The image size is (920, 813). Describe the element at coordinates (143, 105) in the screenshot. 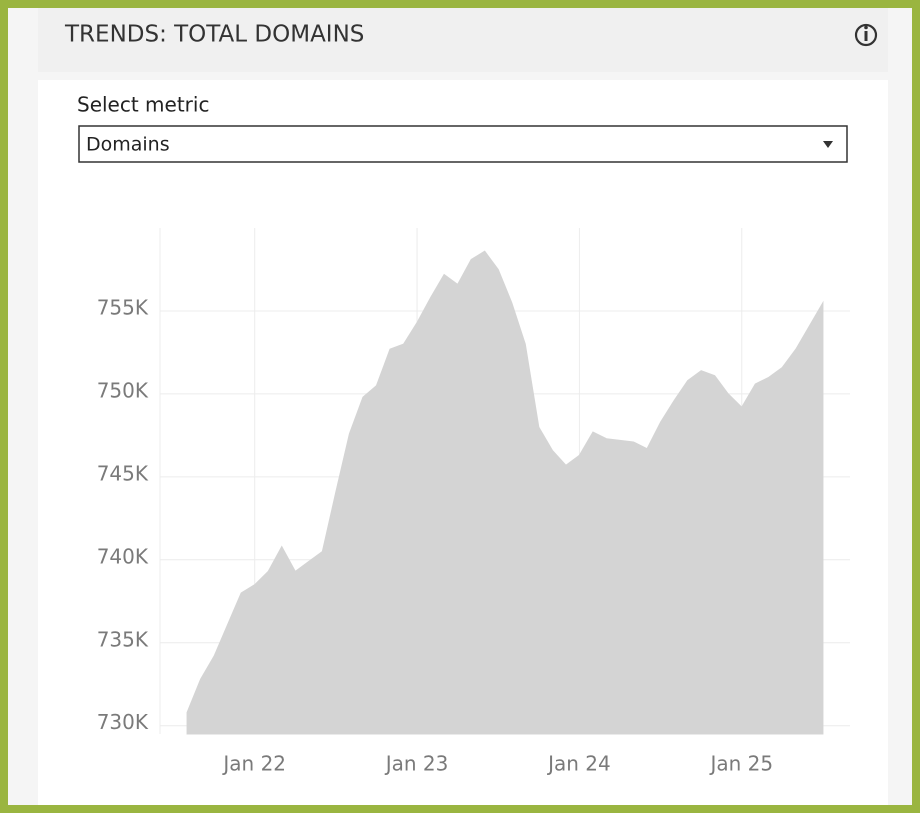

I see `select-label: Select metric` at that location.